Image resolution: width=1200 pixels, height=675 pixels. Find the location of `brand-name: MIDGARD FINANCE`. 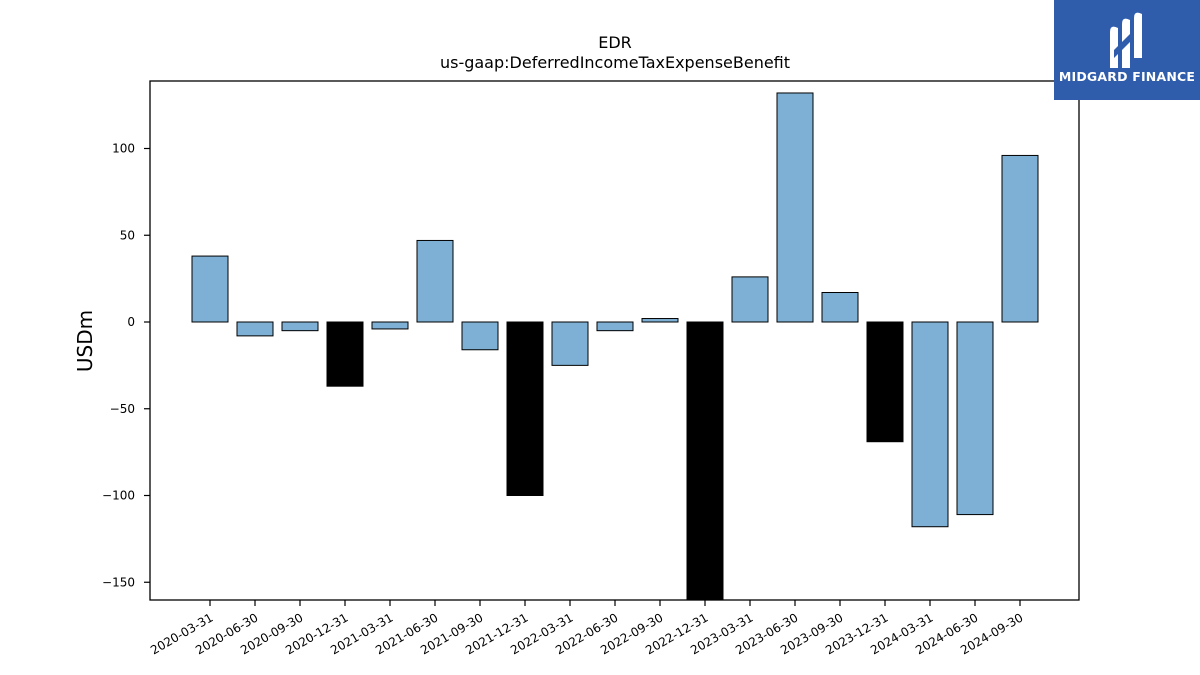

brand-name: MIDGARD FINANCE is located at coordinates (1127, 76).